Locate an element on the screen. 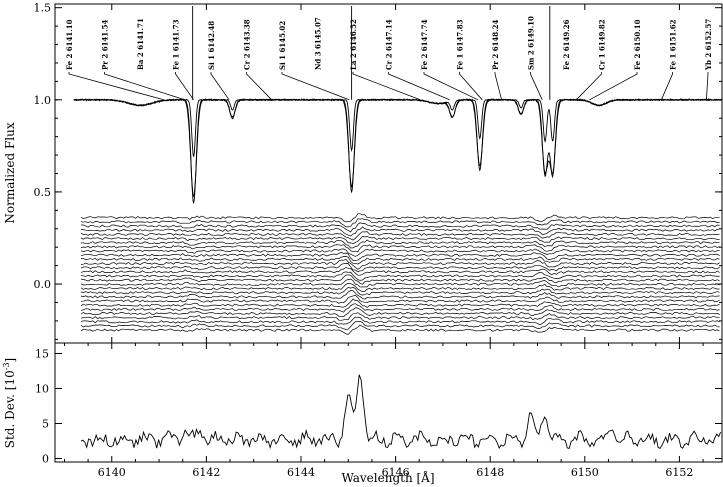 Image resolution: width=723 pixels, height=487 pixels. line-id-label: Pr 2 6141.54 is located at coordinates (105, 45).